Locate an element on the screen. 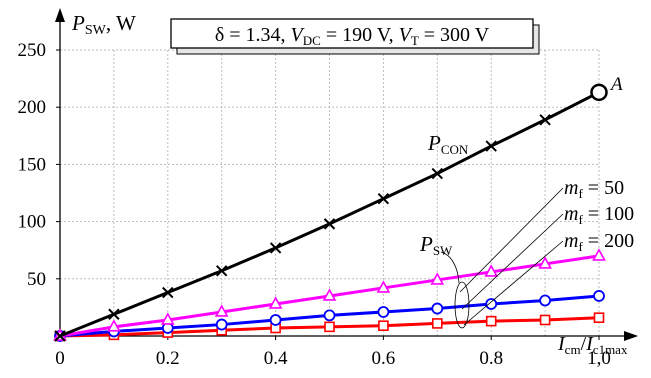 The width and height of the screenshot is (651, 378). x-tick-label: 0 is located at coordinates (60, 358).